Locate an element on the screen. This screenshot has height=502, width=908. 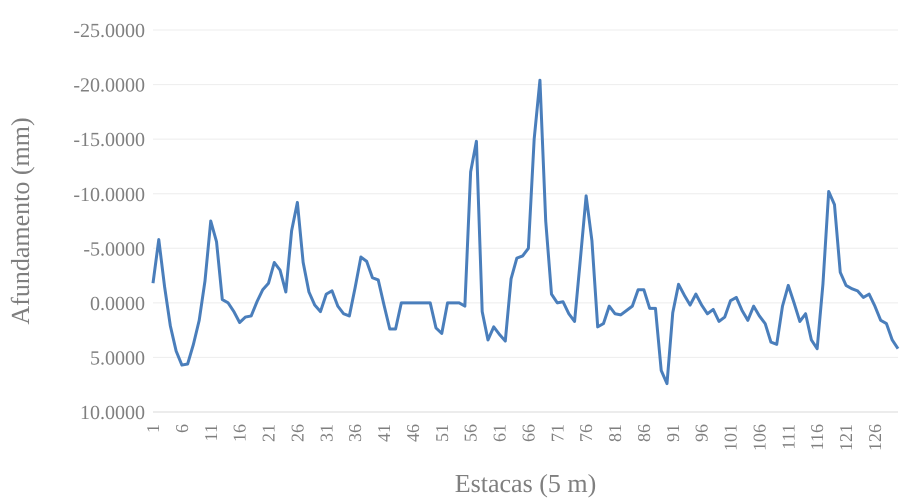
y-tick-label: -25.0000 is located at coordinates (109, 31).